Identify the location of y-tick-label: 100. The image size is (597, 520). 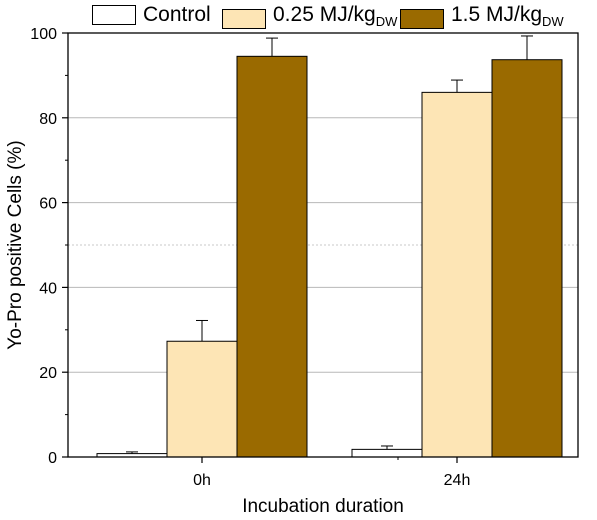
(43, 34).